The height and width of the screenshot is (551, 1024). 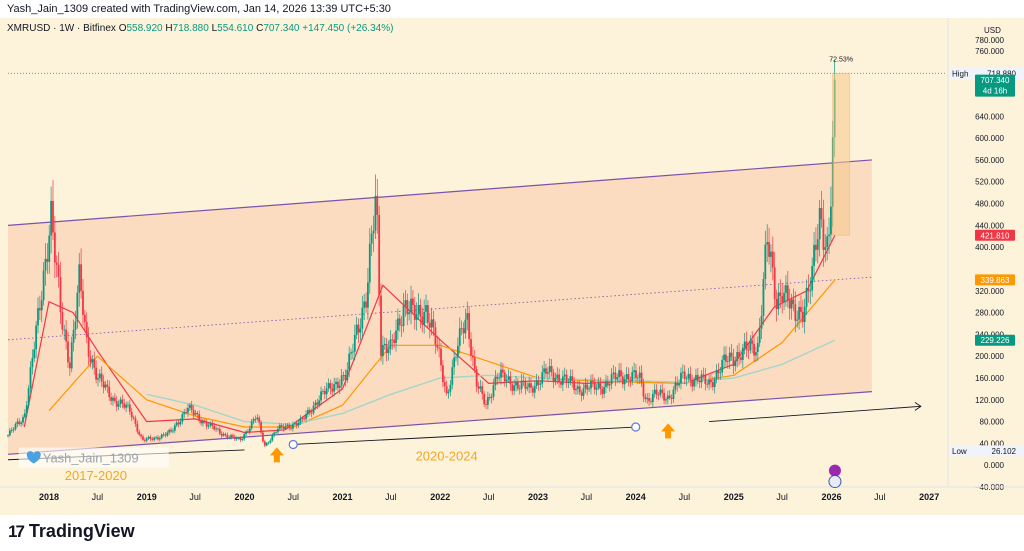 What do you see at coordinates (995, 235) in the screenshot?
I see `price-label-red-value: 421.810` at bounding box center [995, 235].